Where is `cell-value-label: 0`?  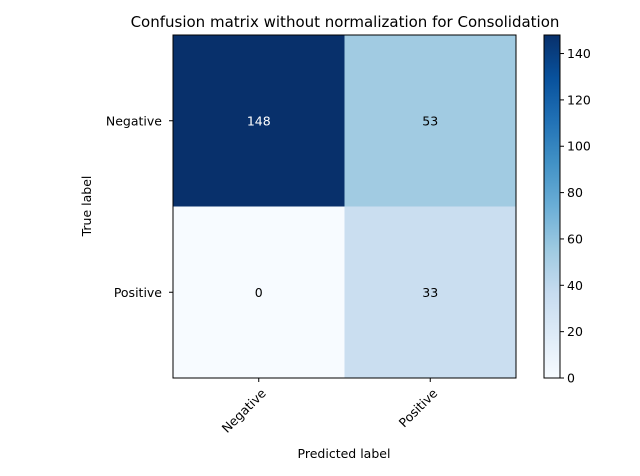
cell-value-label: 0 is located at coordinates (259, 292).